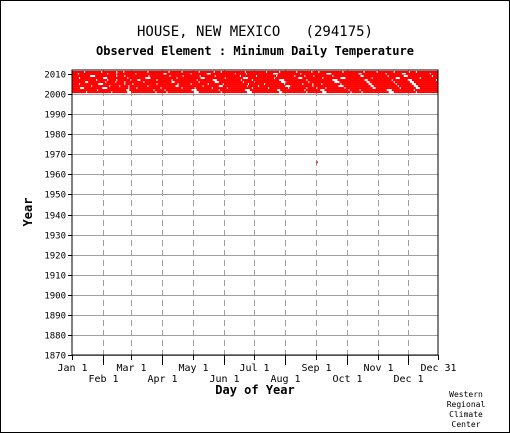 The height and width of the screenshot is (433, 510). What do you see at coordinates (55, 277) in the screenshot?
I see `y-tick-label: 1910` at bounding box center [55, 277].